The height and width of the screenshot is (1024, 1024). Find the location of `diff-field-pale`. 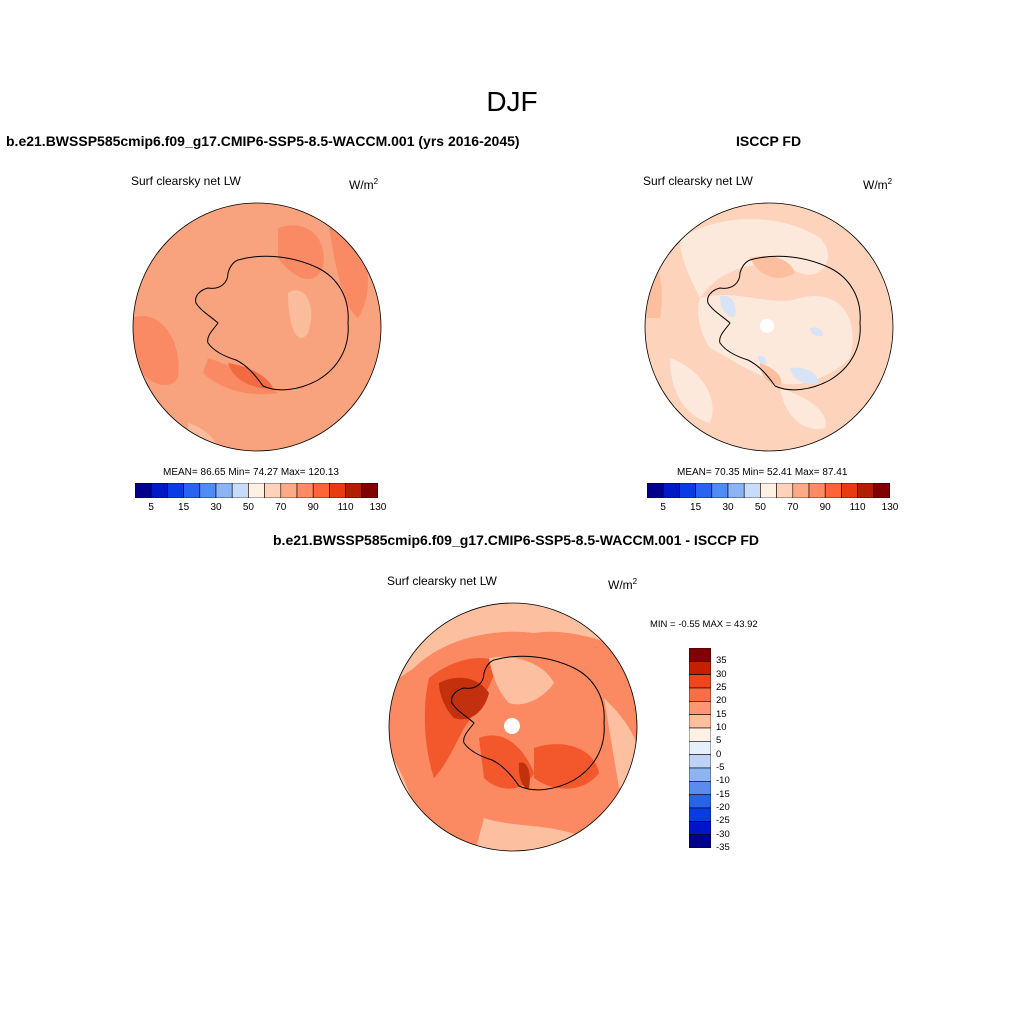

diff-field-pale is located at coordinates (521, 680).